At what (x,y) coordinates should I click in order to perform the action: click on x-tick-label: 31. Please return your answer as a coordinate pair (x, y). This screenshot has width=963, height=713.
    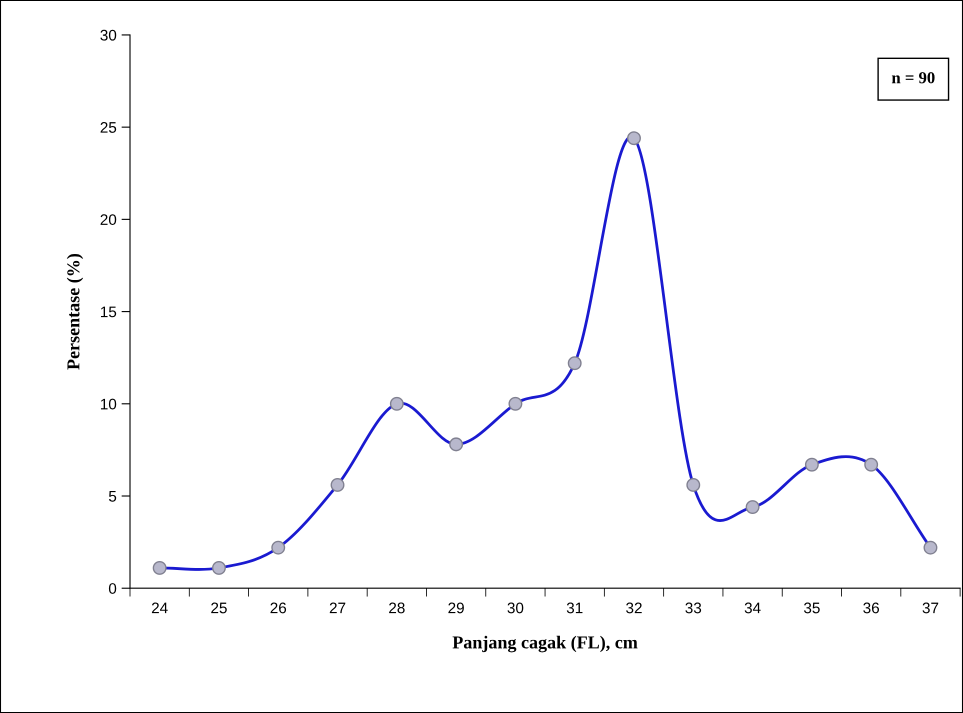
    Looking at the image, I should click on (574, 608).